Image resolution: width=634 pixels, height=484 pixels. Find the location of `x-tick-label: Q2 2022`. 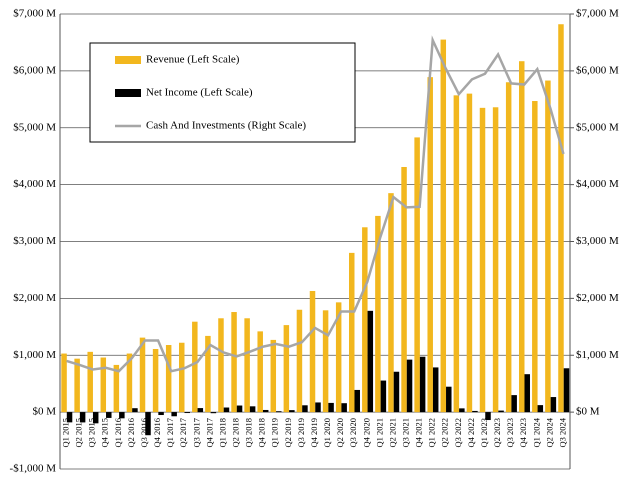

x-tick-label: Q2 2022 is located at coordinates (445, 433).